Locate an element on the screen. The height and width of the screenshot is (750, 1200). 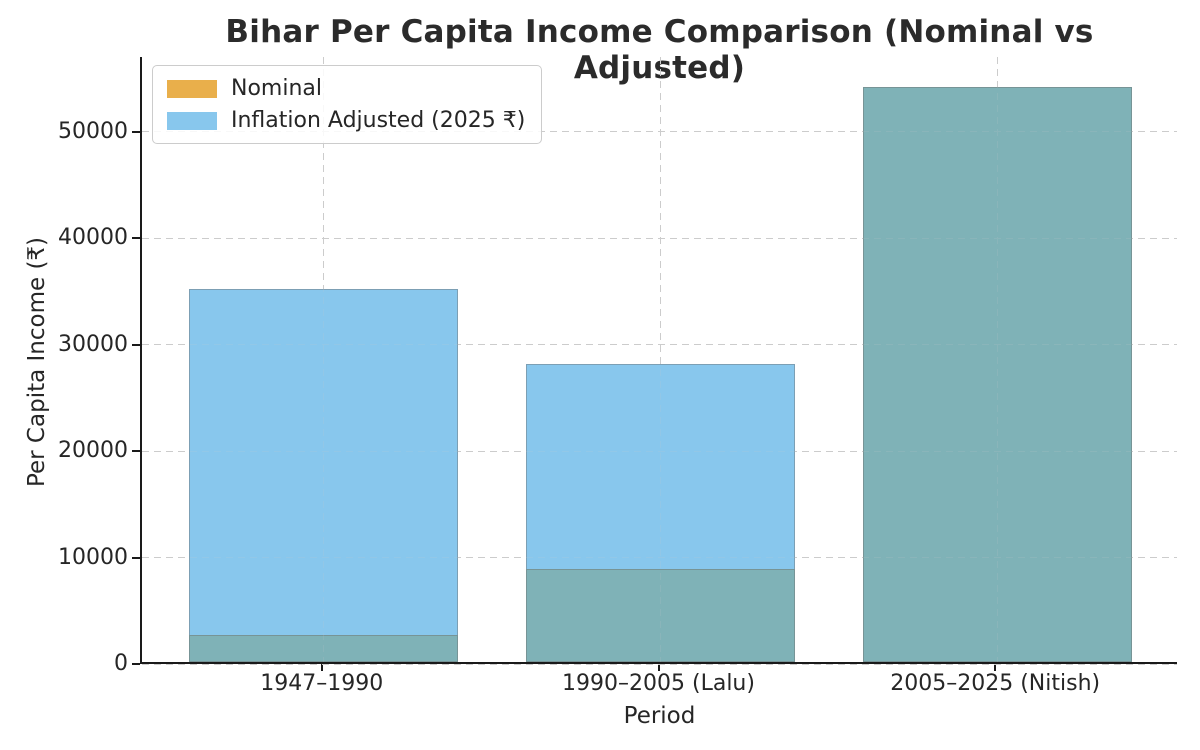
legend-row-adjusted: Inflation Adjusted (2025 ₹) is located at coordinates (346, 120).